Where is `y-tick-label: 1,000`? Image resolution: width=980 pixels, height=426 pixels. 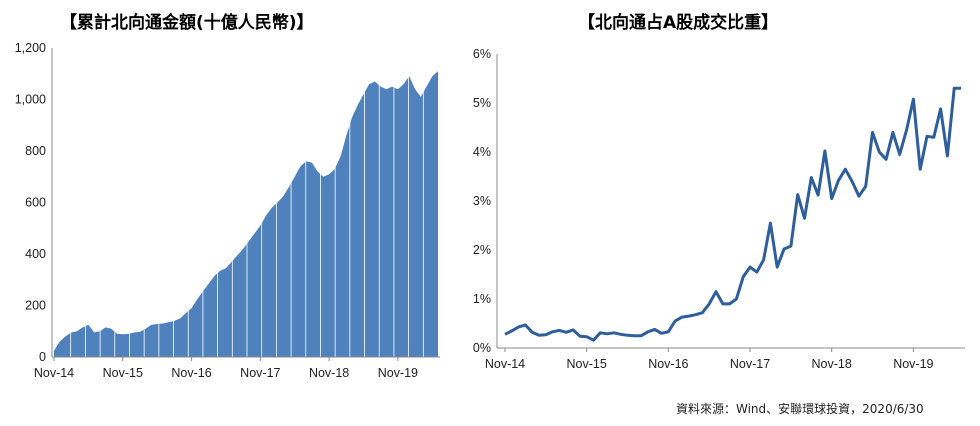
y-tick-label: 1,000 is located at coordinates (30, 100).